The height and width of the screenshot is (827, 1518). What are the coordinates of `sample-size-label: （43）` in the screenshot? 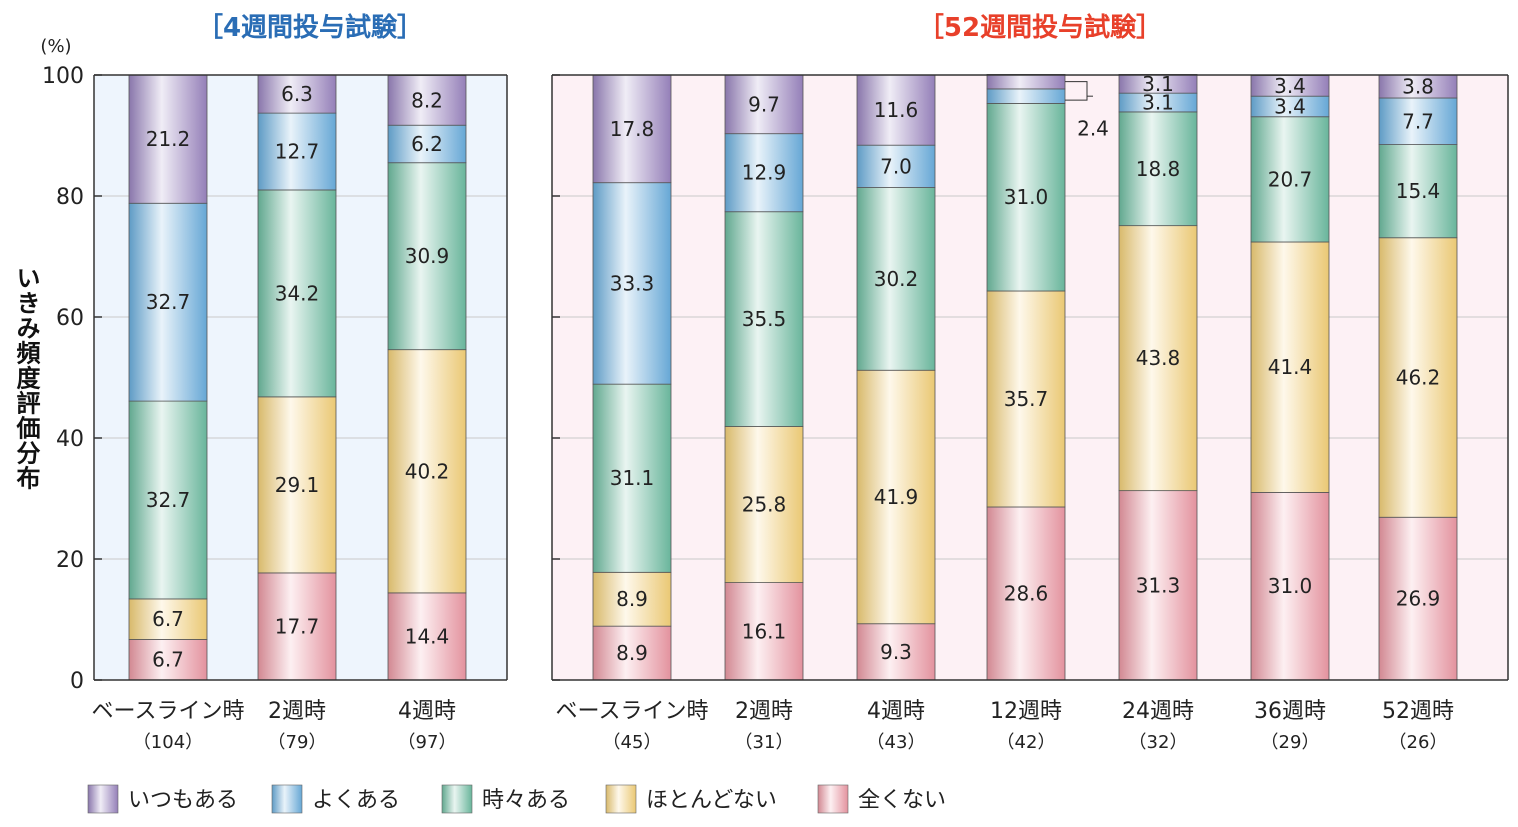 It's located at (896, 742).